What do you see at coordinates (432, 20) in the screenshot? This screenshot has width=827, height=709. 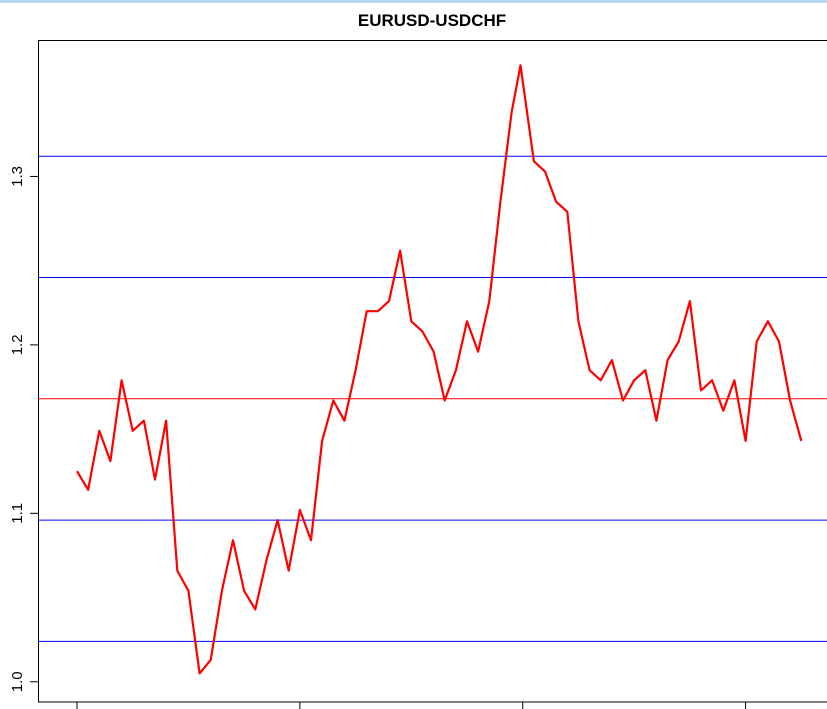 I see `chart-title: EURUSD-USDCHF` at bounding box center [432, 20].